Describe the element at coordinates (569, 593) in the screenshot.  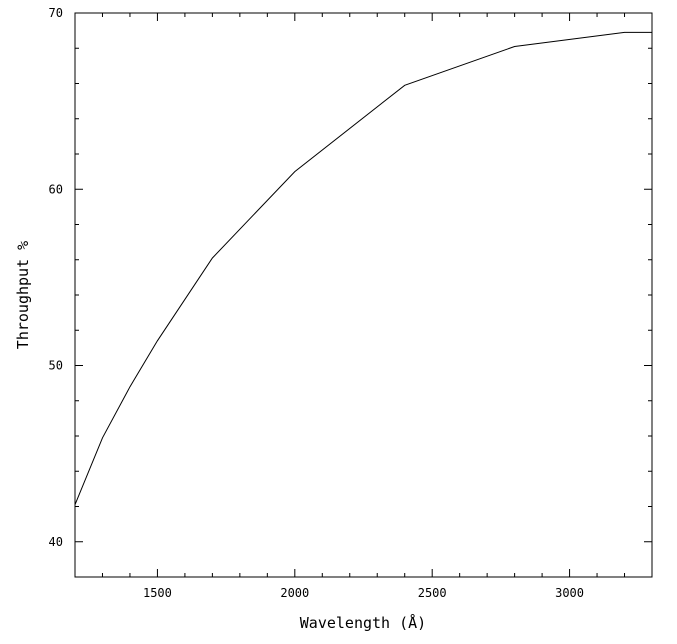
I see `x-tick-label: 3000` at that location.